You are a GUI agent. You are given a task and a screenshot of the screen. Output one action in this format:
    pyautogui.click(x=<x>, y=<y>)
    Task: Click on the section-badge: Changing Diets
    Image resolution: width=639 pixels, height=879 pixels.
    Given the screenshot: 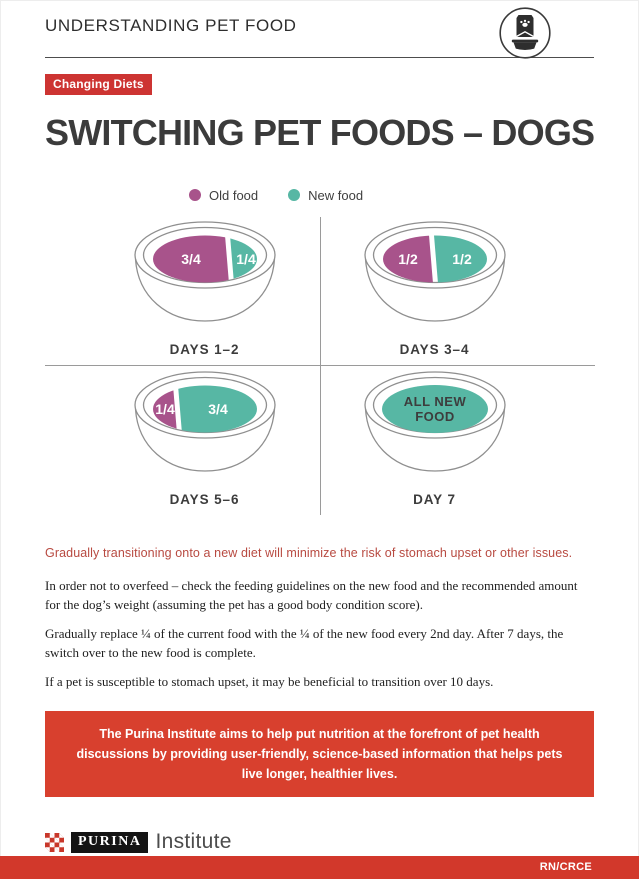 What is the action you would take?
    pyautogui.click(x=98, y=84)
    